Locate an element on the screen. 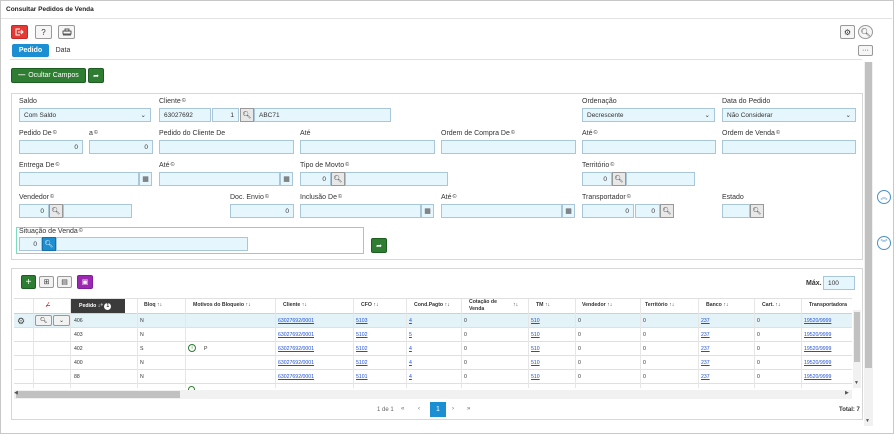 The height and width of the screenshot is (434, 894). next-page-icon: › is located at coordinates (453, 409).